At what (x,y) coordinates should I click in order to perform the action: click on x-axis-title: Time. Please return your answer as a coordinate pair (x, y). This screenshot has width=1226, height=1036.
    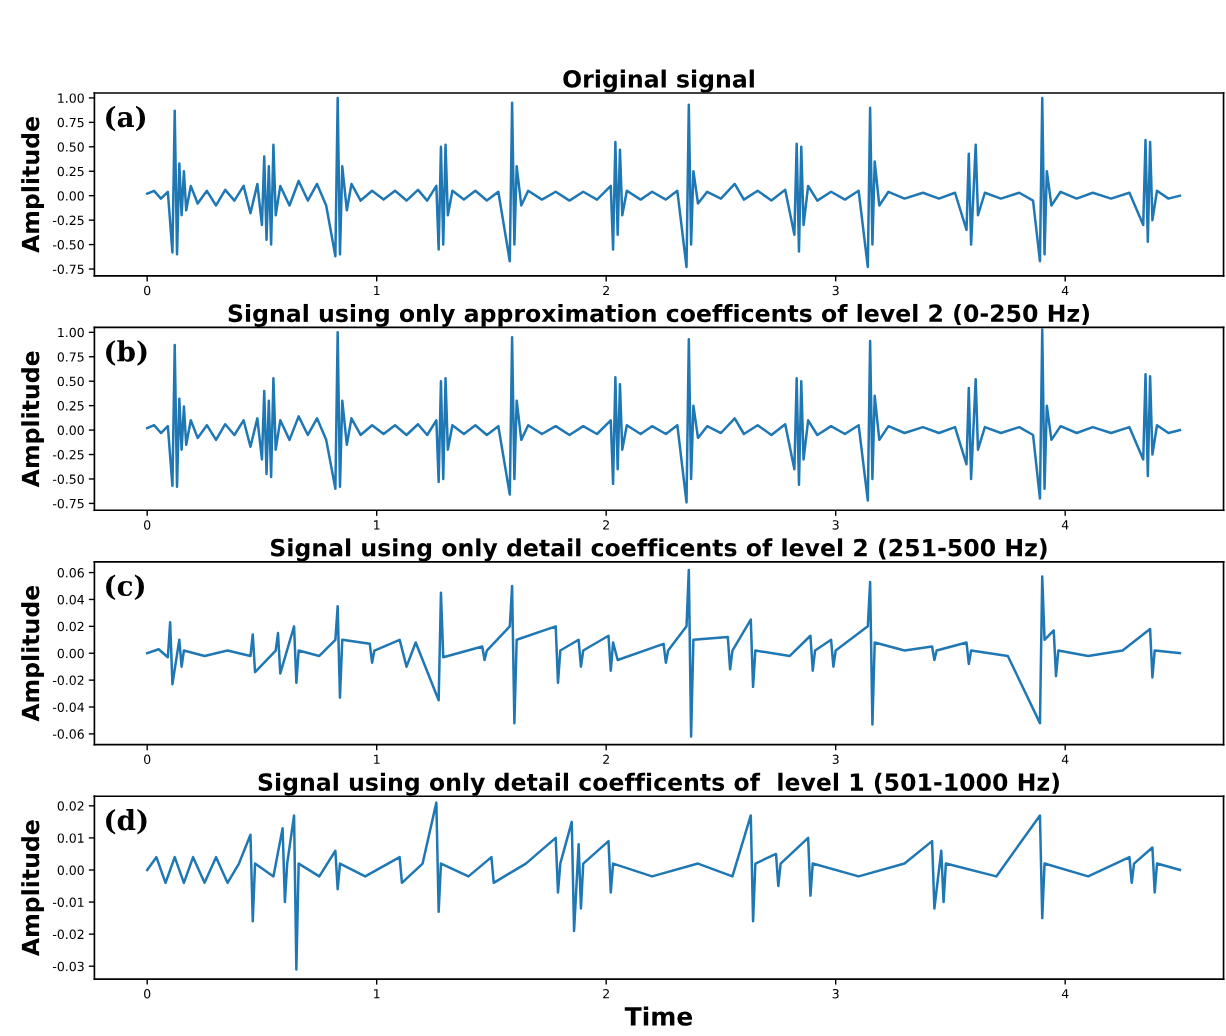
    Looking at the image, I should click on (658, 1016).